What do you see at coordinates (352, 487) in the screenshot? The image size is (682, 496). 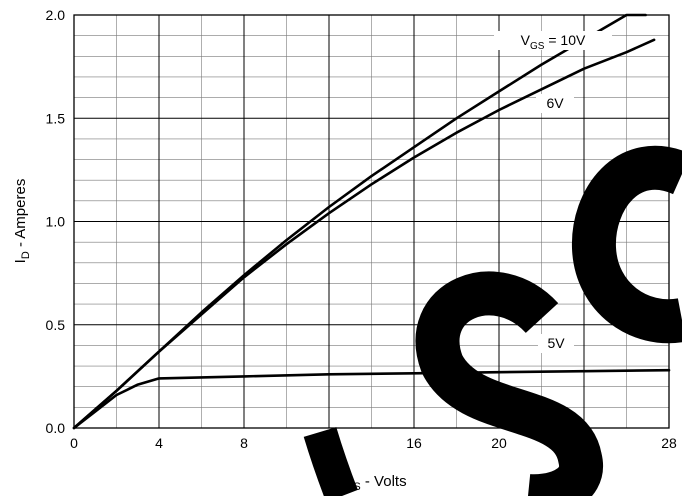 I see `x-axis-label-subscript: DS` at bounding box center [352, 487].